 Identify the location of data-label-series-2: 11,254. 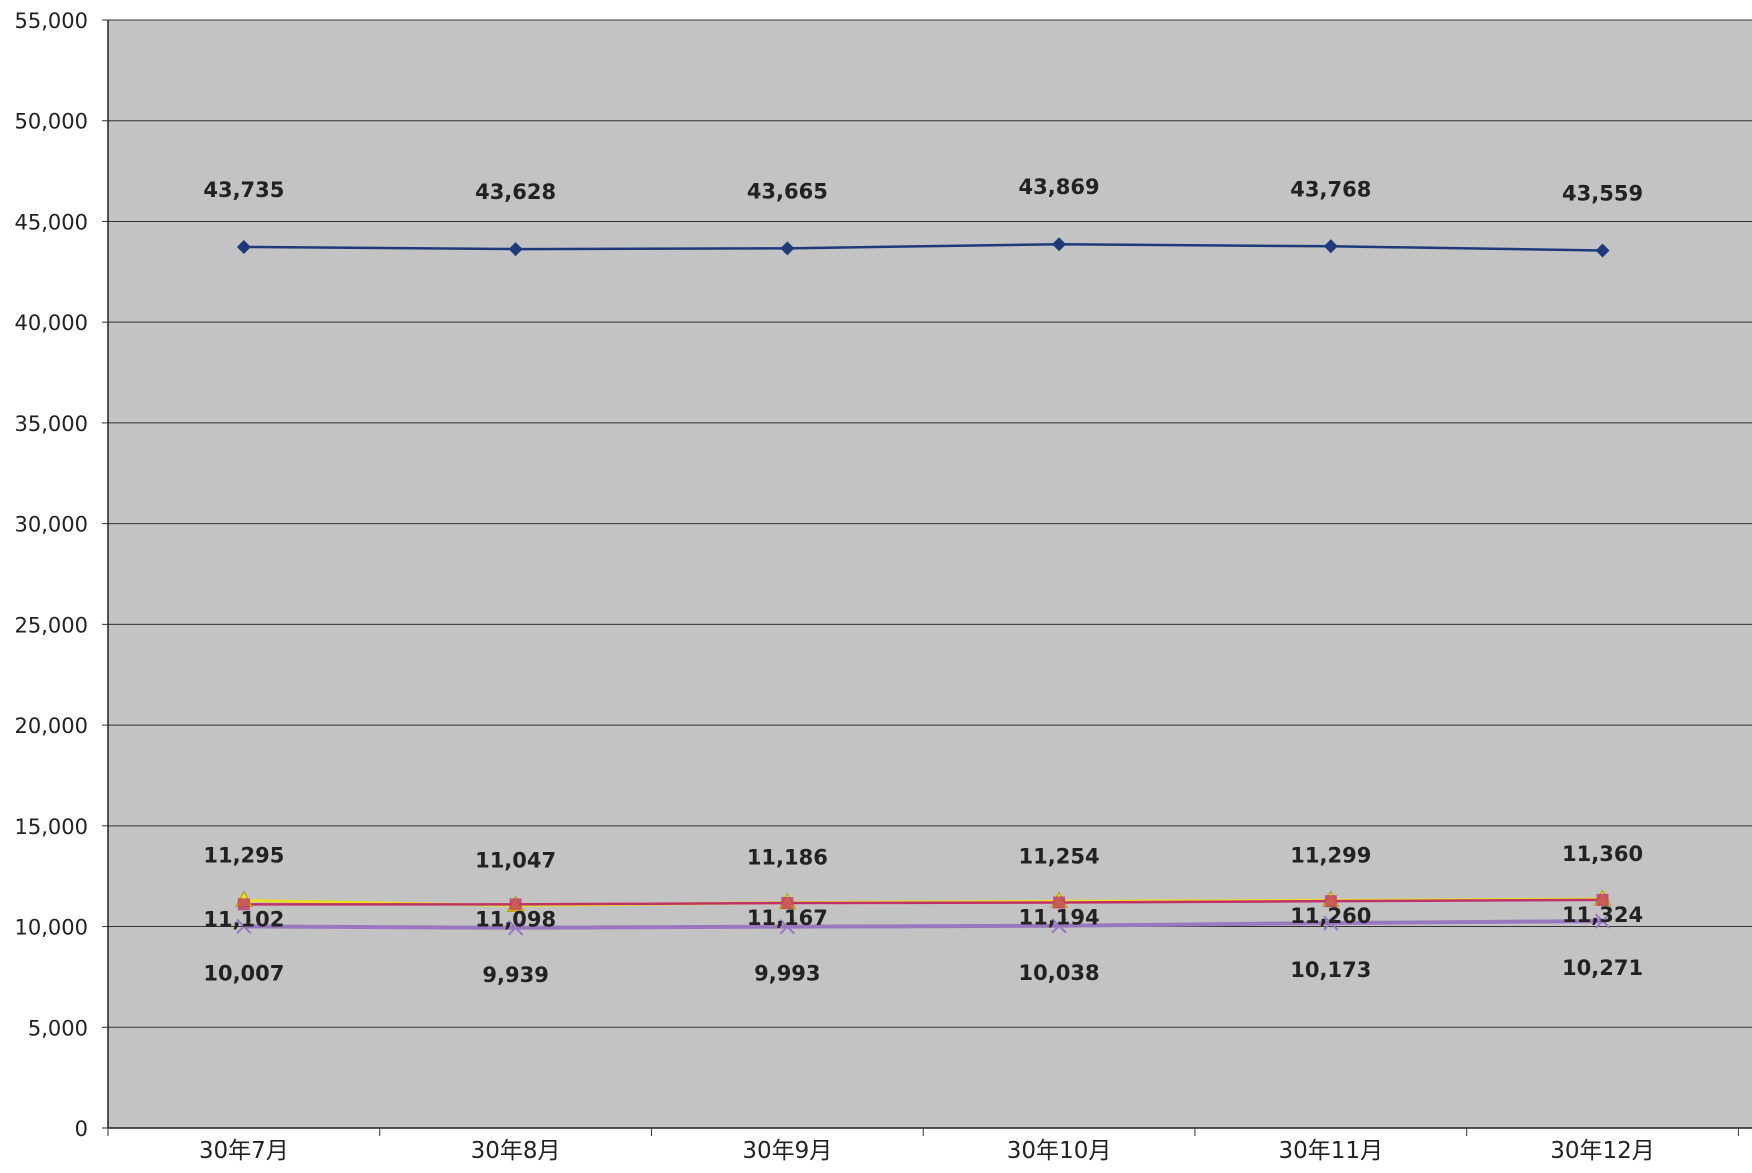
(1059, 856).